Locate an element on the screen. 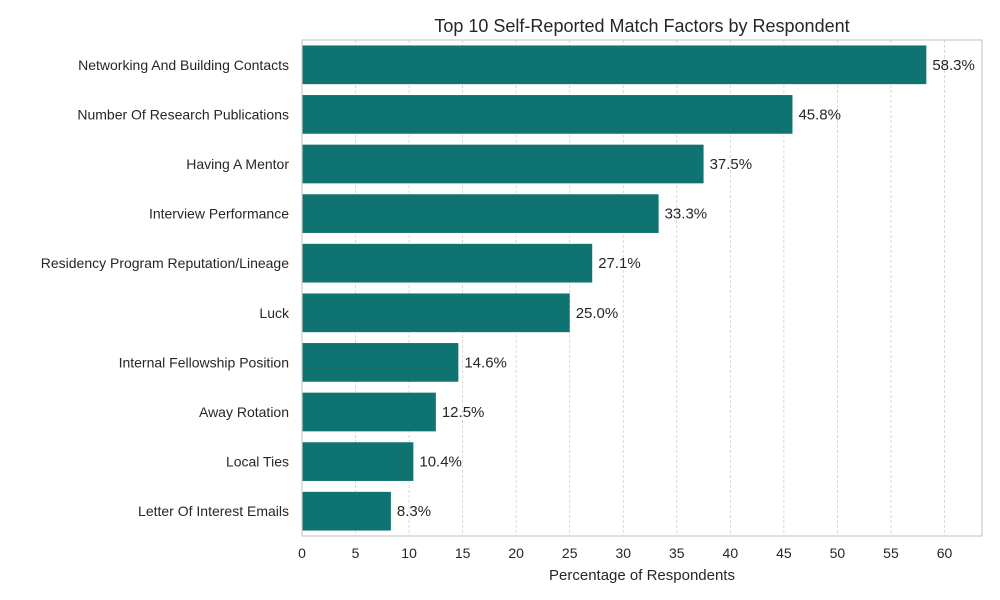 The image size is (1000, 600). data-label: 10.4% is located at coordinates (440, 462).